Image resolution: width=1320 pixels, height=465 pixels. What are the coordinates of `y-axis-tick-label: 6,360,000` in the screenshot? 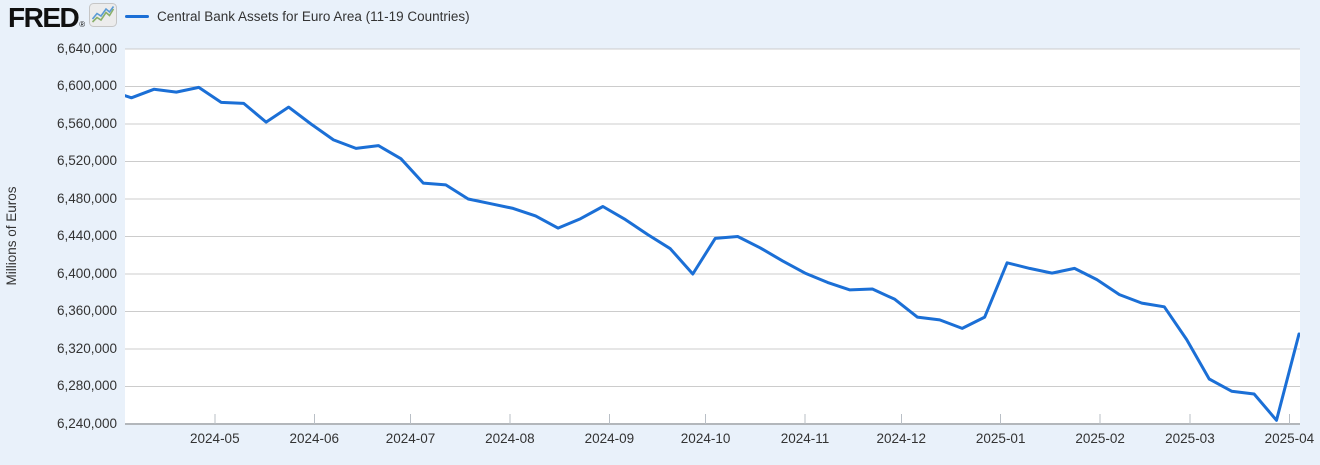 It's located at (86, 310).